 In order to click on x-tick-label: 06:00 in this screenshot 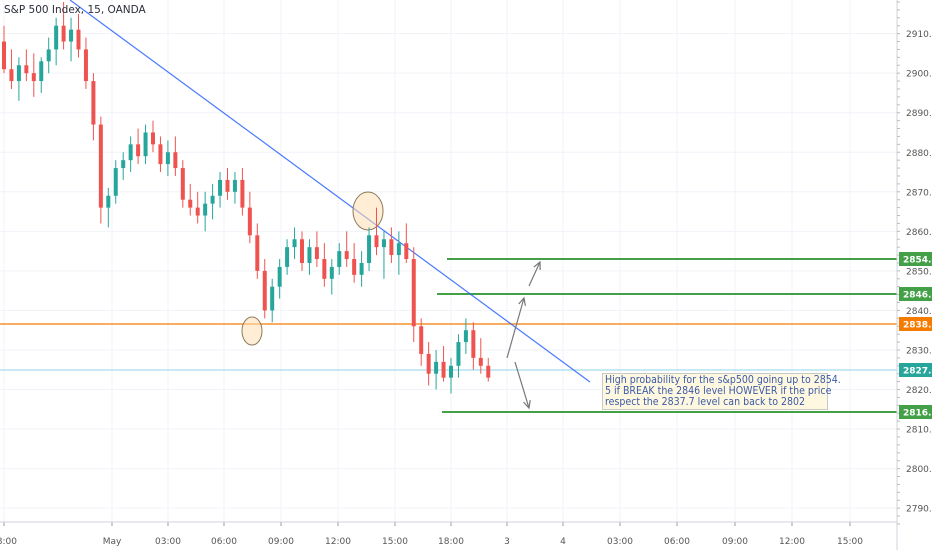, I will do `click(677, 542)`.